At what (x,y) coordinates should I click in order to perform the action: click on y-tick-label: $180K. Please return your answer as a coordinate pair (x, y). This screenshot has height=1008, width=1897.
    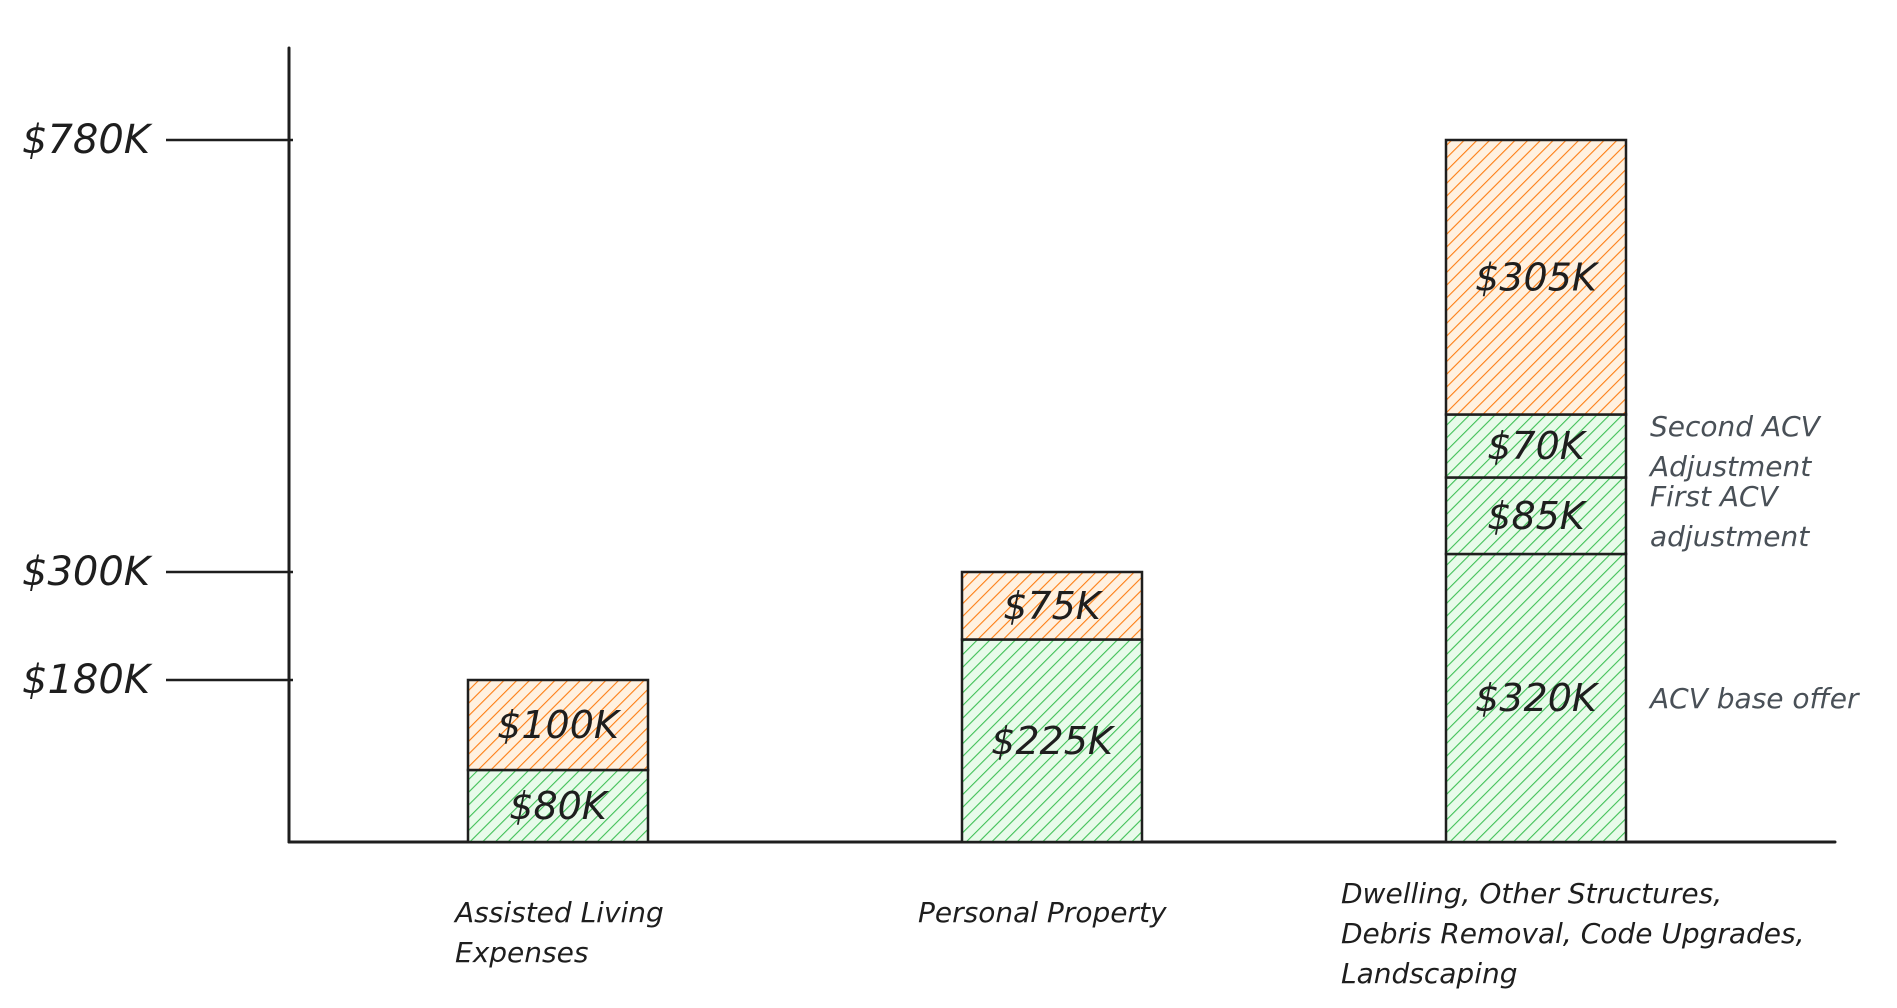
    Looking at the image, I should click on (87, 680).